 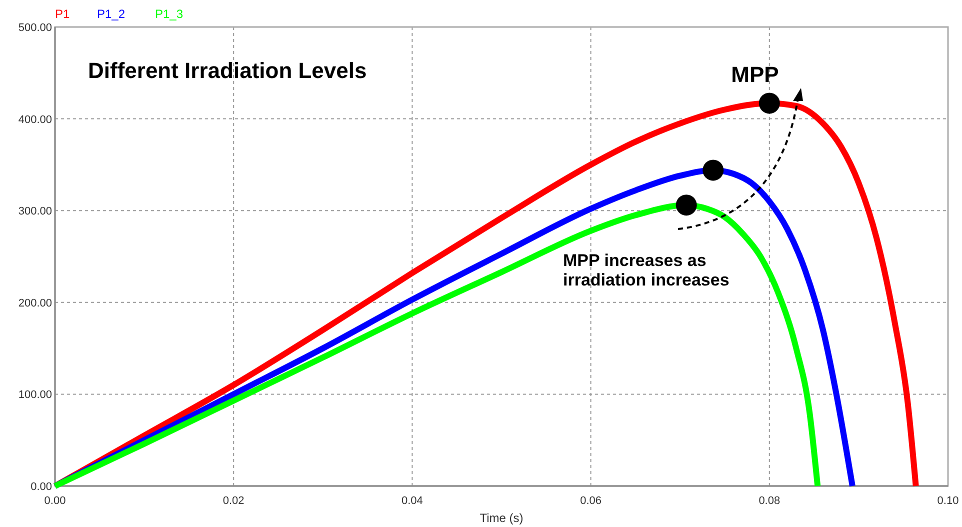 What do you see at coordinates (227, 70) in the screenshot?
I see `annotation: Different Irradiation Levels` at bounding box center [227, 70].